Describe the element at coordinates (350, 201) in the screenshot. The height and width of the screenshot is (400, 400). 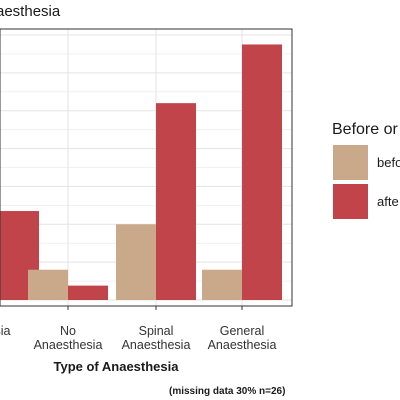
I see `legend-key-afte` at that location.